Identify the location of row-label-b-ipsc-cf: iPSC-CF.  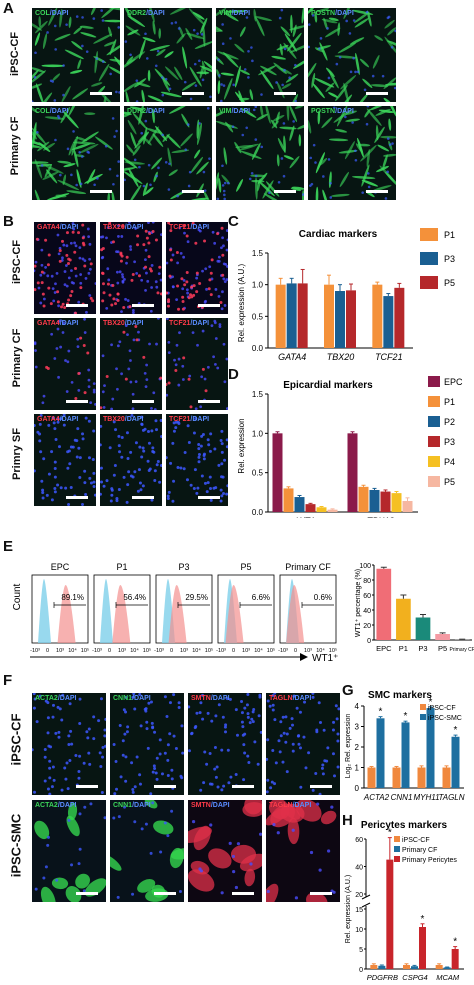
(17, 262).